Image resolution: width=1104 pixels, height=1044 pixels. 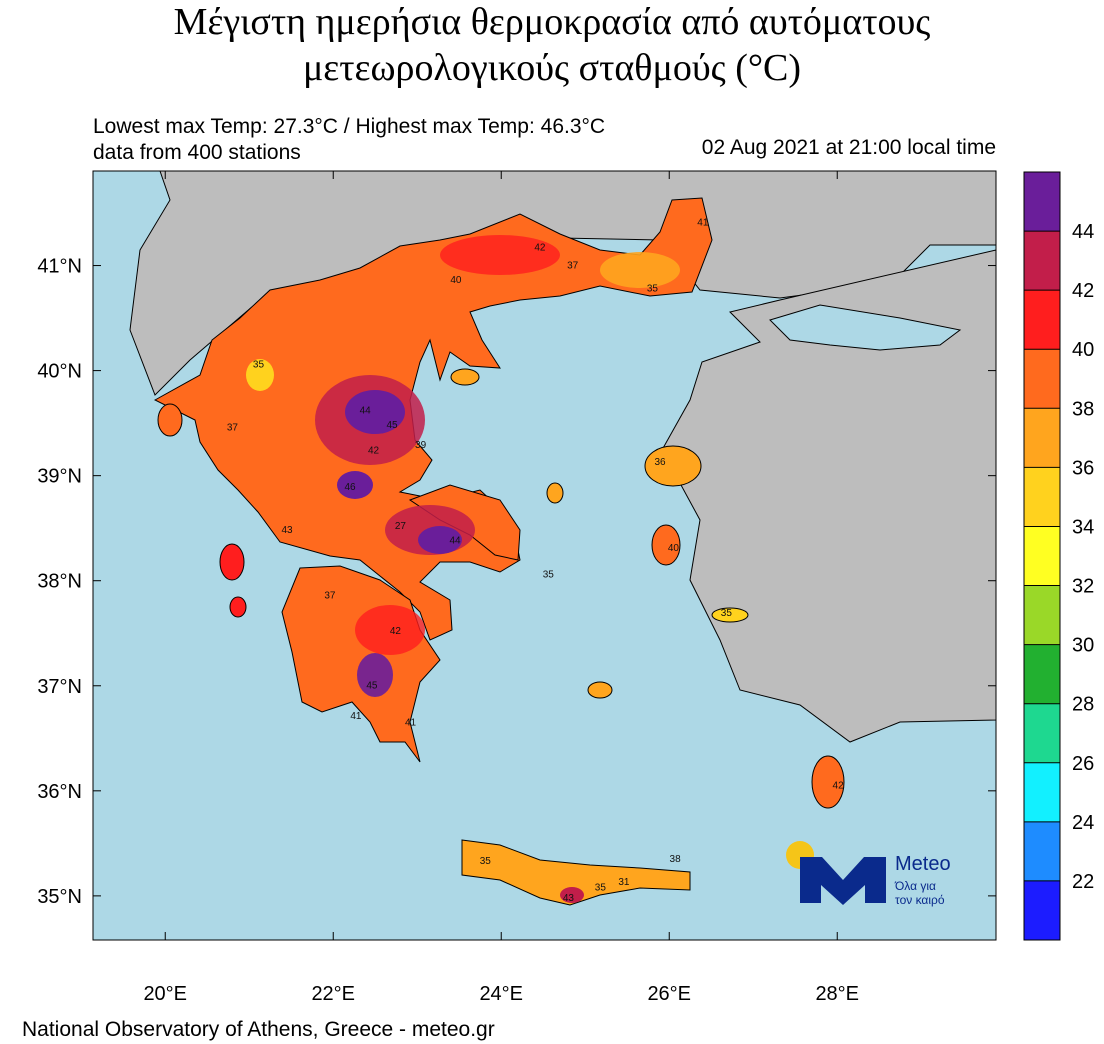 What do you see at coordinates (555, 493) in the screenshot?
I see `skyros` at bounding box center [555, 493].